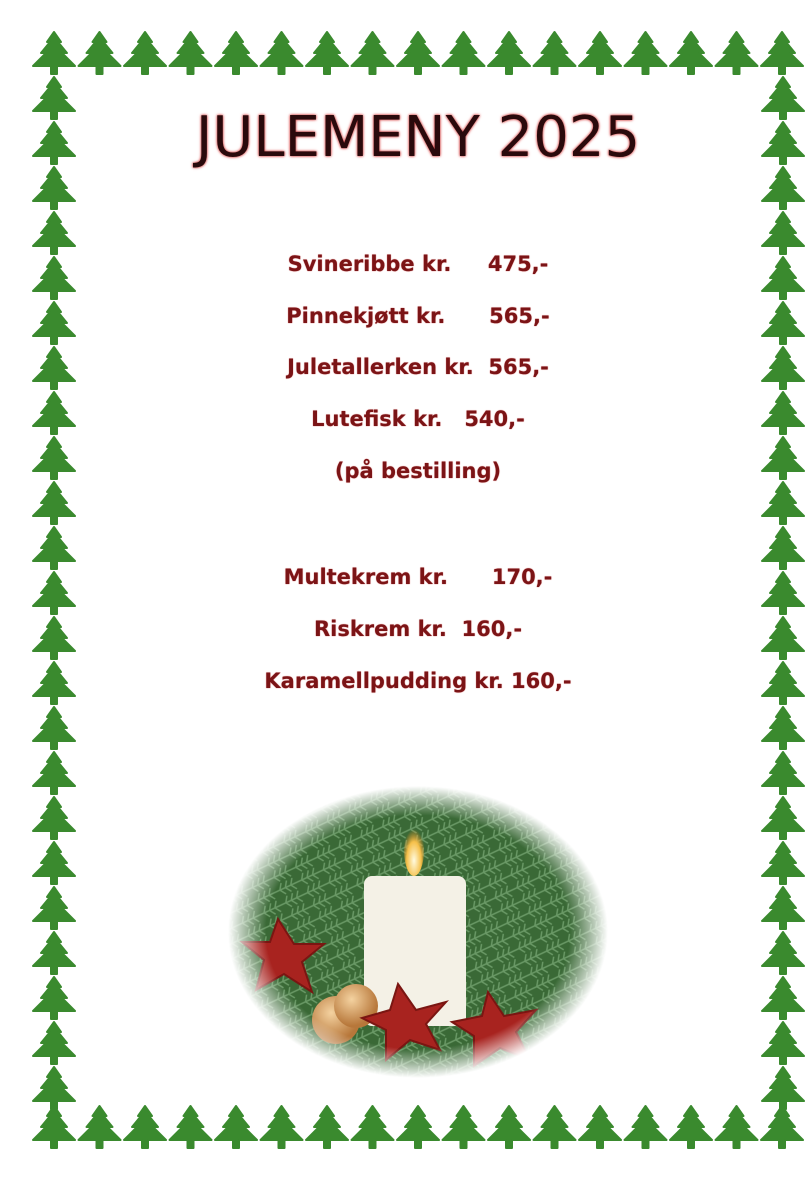  What do you see at coordinates (418, 137) in the screenshot?
I see `page-title: JULEMENY 2025` at bounding box center [418, 137].